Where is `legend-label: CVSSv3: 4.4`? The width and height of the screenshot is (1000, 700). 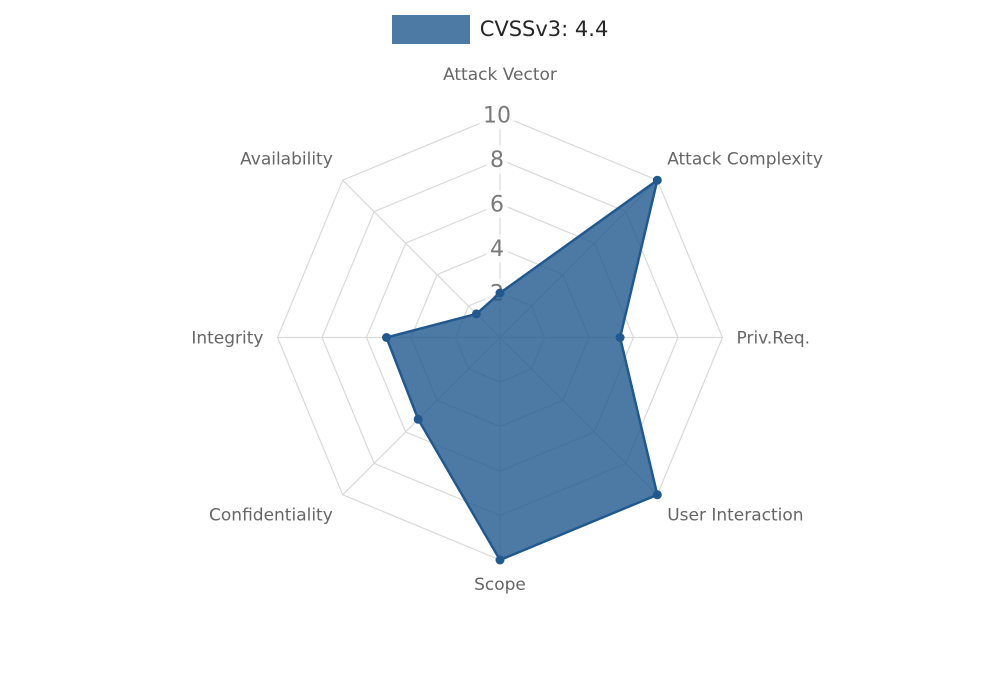 legend-label: CVSSv3: 4.4 is located at coordinates (544, 29).